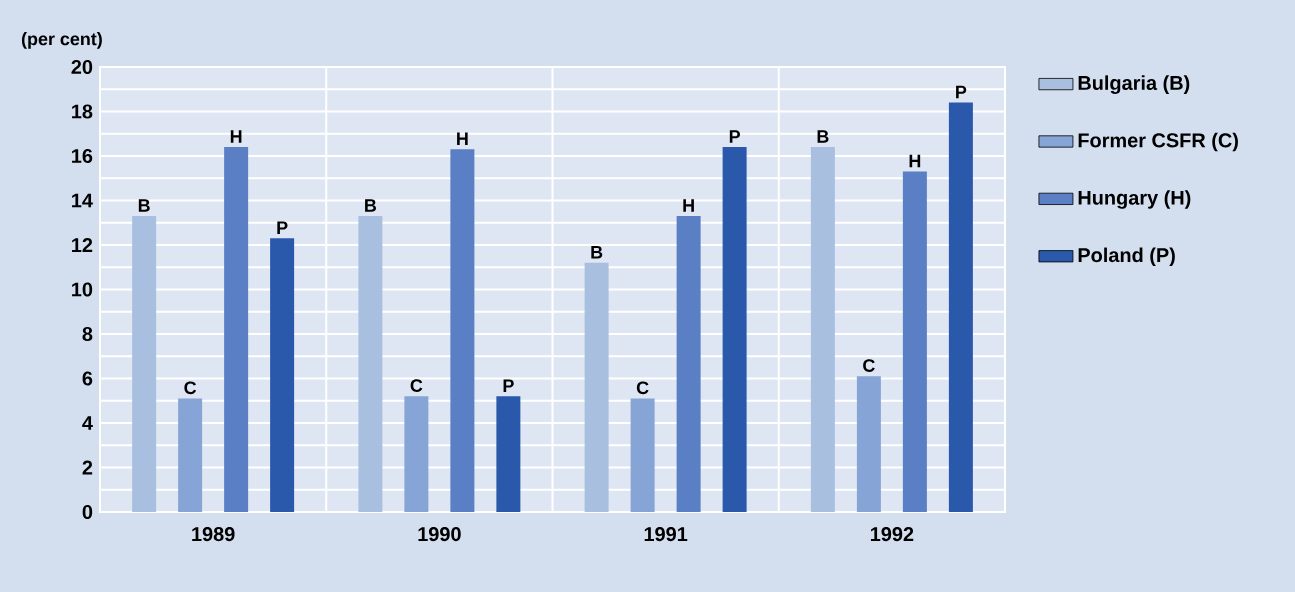 The width and height of the screenshot is (1295, 592). Describe the element at coordinates (87, 334) in the screenshot. I see `y-tick-label: 8` at that location.